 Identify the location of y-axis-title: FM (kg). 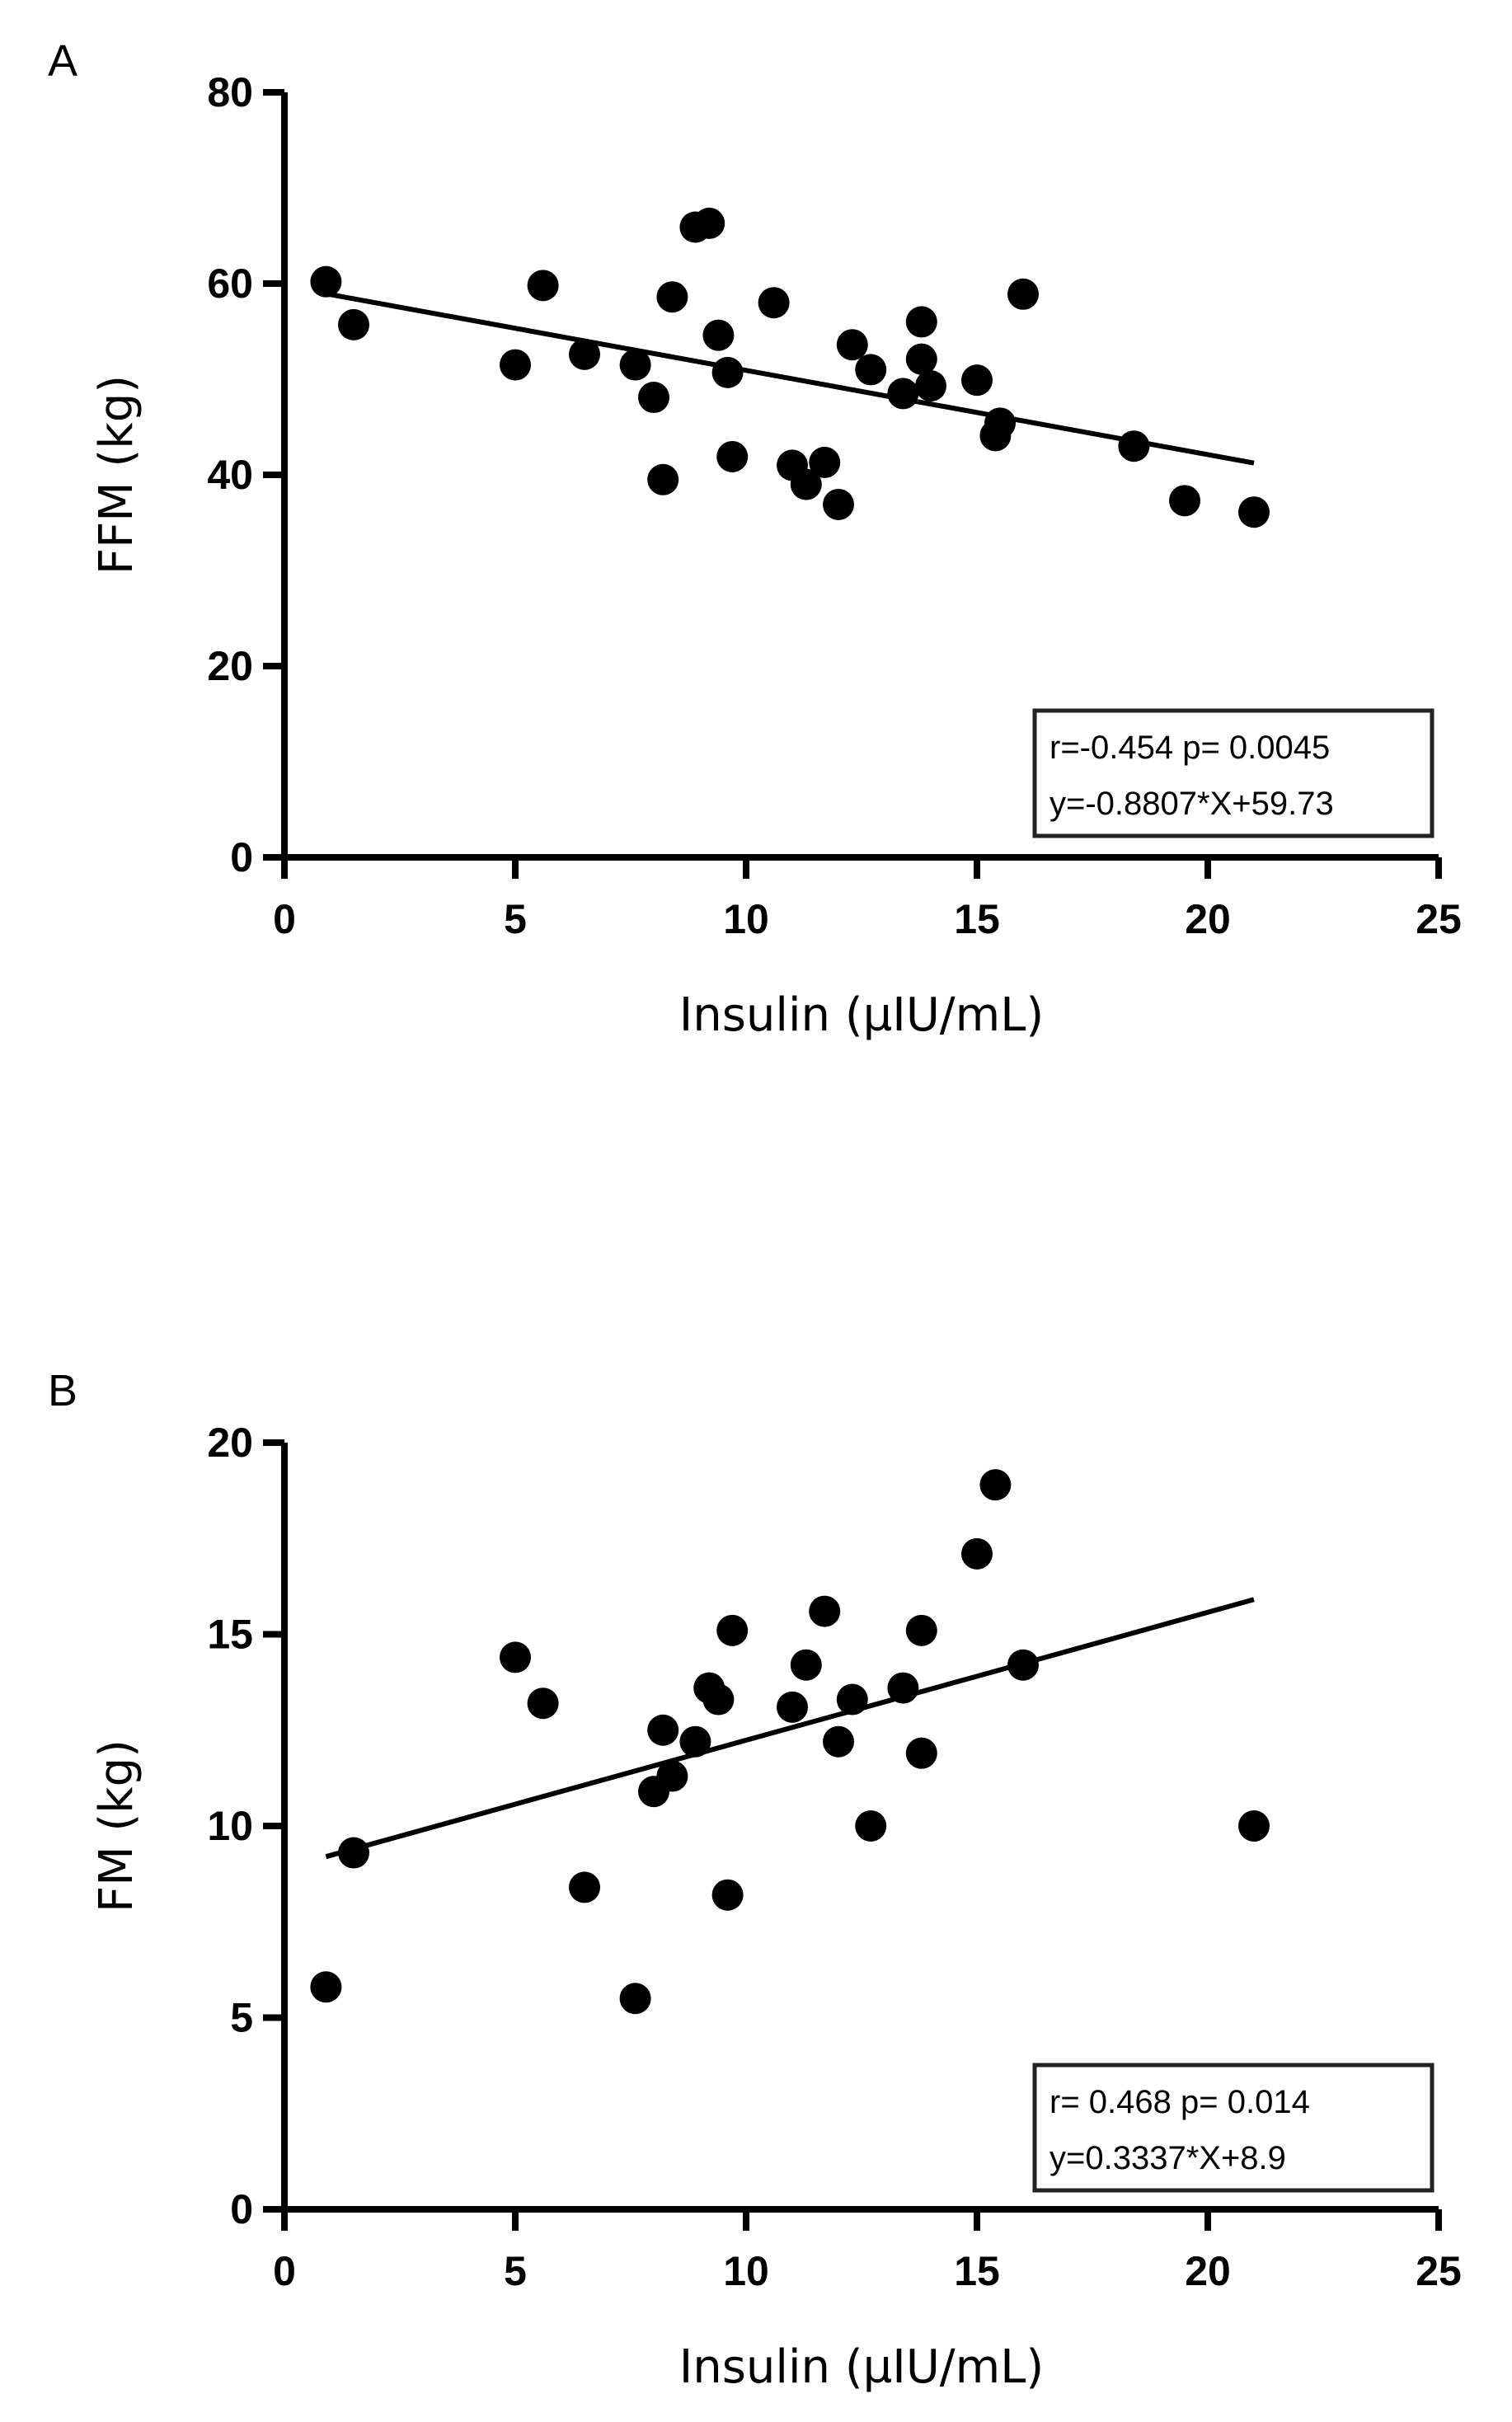
(117, 1826).